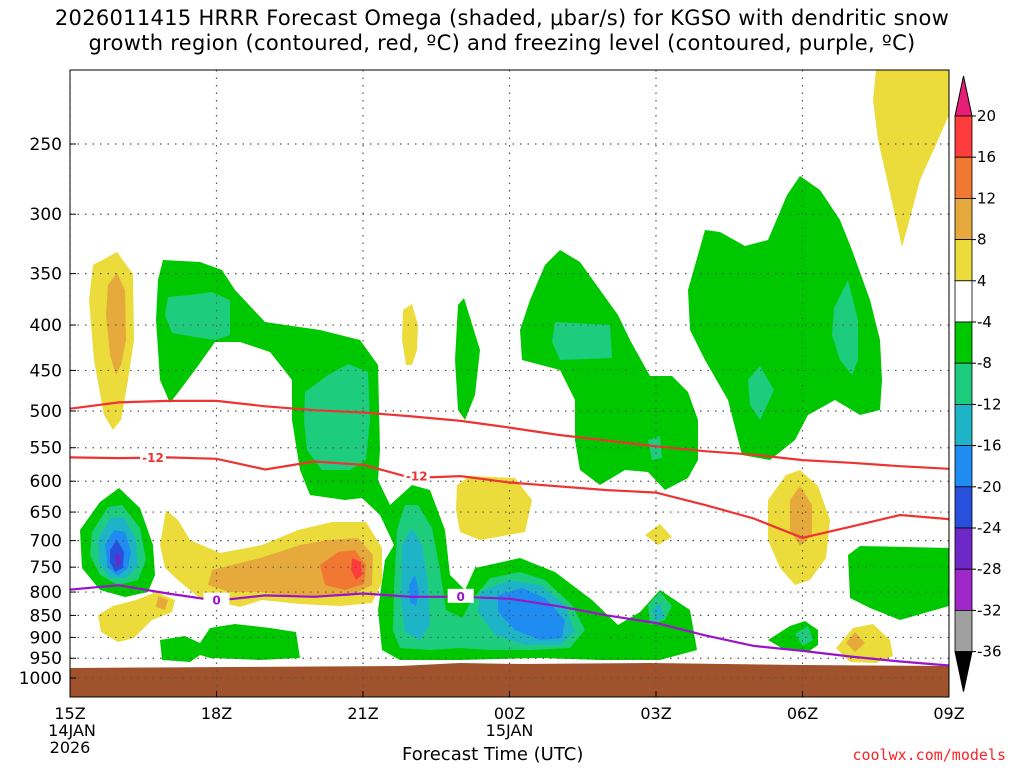 The height and width of the screenshot is (768, 1024). I want to click on colorbar-label: -24, so click(989, 528).